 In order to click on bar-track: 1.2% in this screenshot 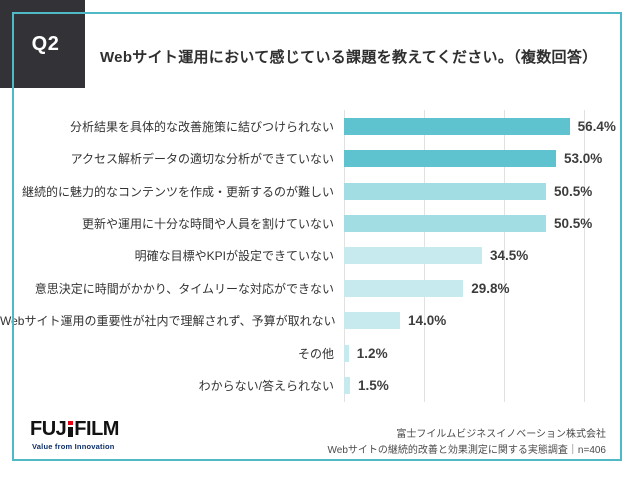, I will do `click(492, 353)`.